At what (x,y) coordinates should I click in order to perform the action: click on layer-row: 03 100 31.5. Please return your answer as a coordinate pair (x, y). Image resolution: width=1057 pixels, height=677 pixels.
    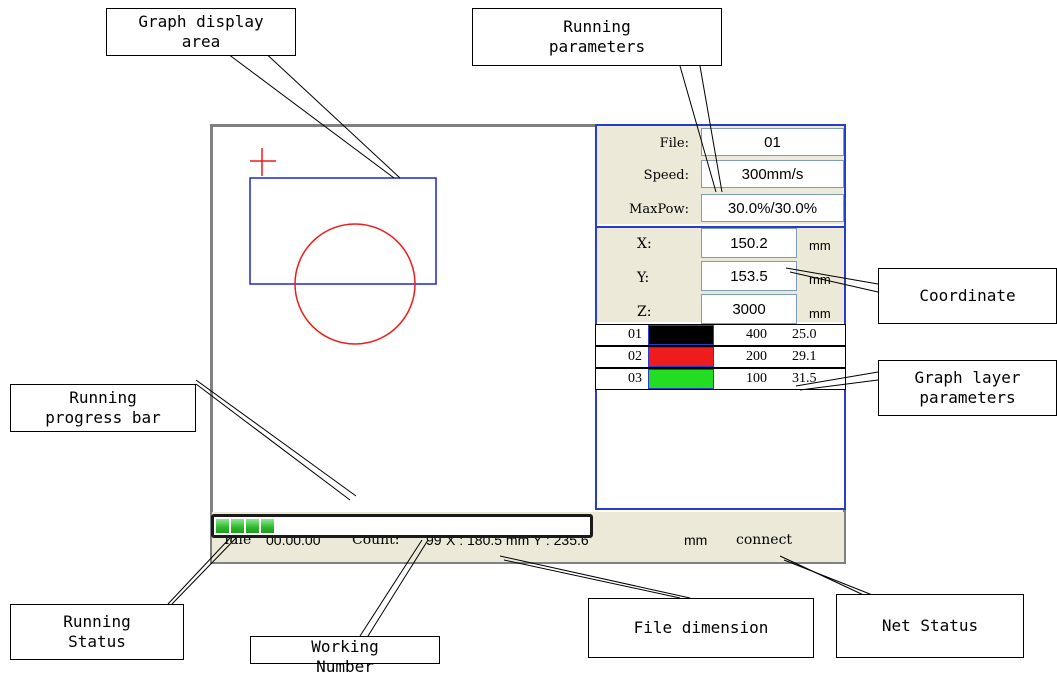
    Looking at the image, I should click on (720, 379).